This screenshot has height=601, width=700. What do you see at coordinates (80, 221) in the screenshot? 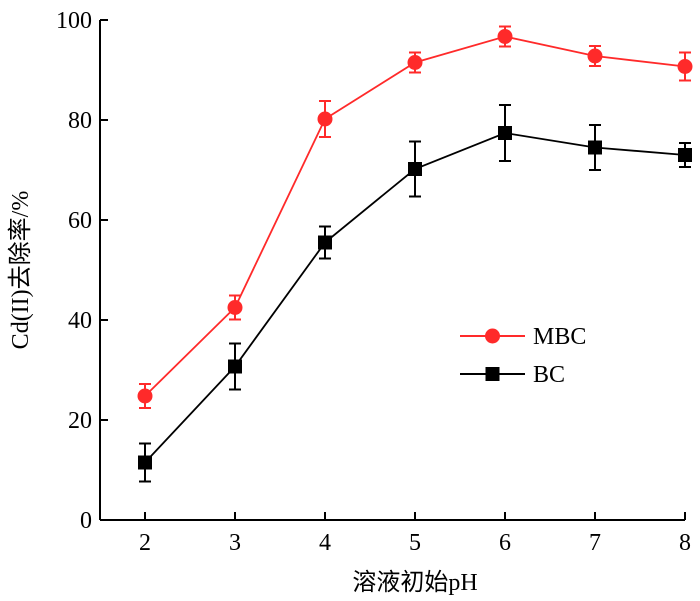
I see `y-tick-label: 60` at bounding box center [80, 221].